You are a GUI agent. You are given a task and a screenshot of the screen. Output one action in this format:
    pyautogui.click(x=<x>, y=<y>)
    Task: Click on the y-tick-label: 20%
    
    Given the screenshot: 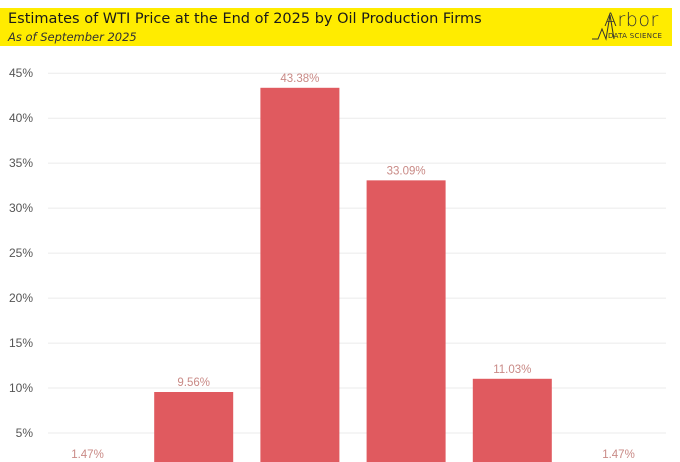 What is the action you would take?
    pyautogui.click(x=21, y=298)
    